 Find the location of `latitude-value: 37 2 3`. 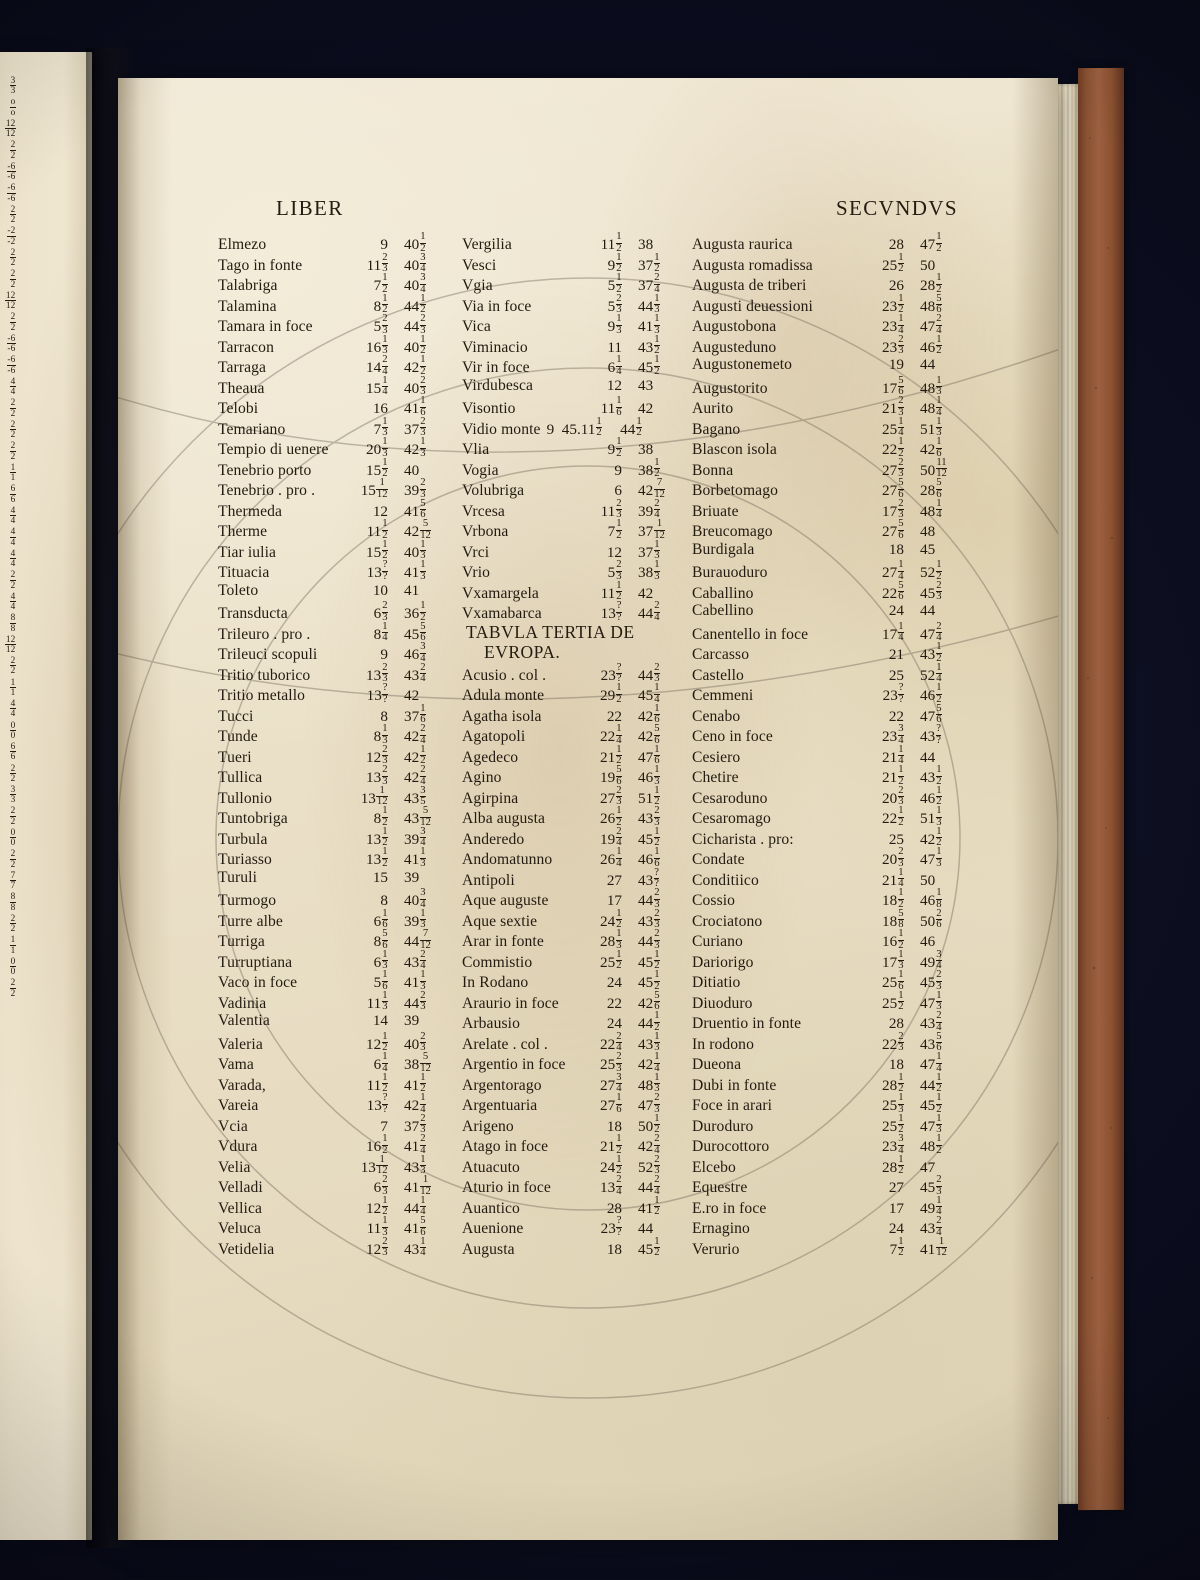

latitude-value: 37 2 3 is located at coordinates (415, 427).